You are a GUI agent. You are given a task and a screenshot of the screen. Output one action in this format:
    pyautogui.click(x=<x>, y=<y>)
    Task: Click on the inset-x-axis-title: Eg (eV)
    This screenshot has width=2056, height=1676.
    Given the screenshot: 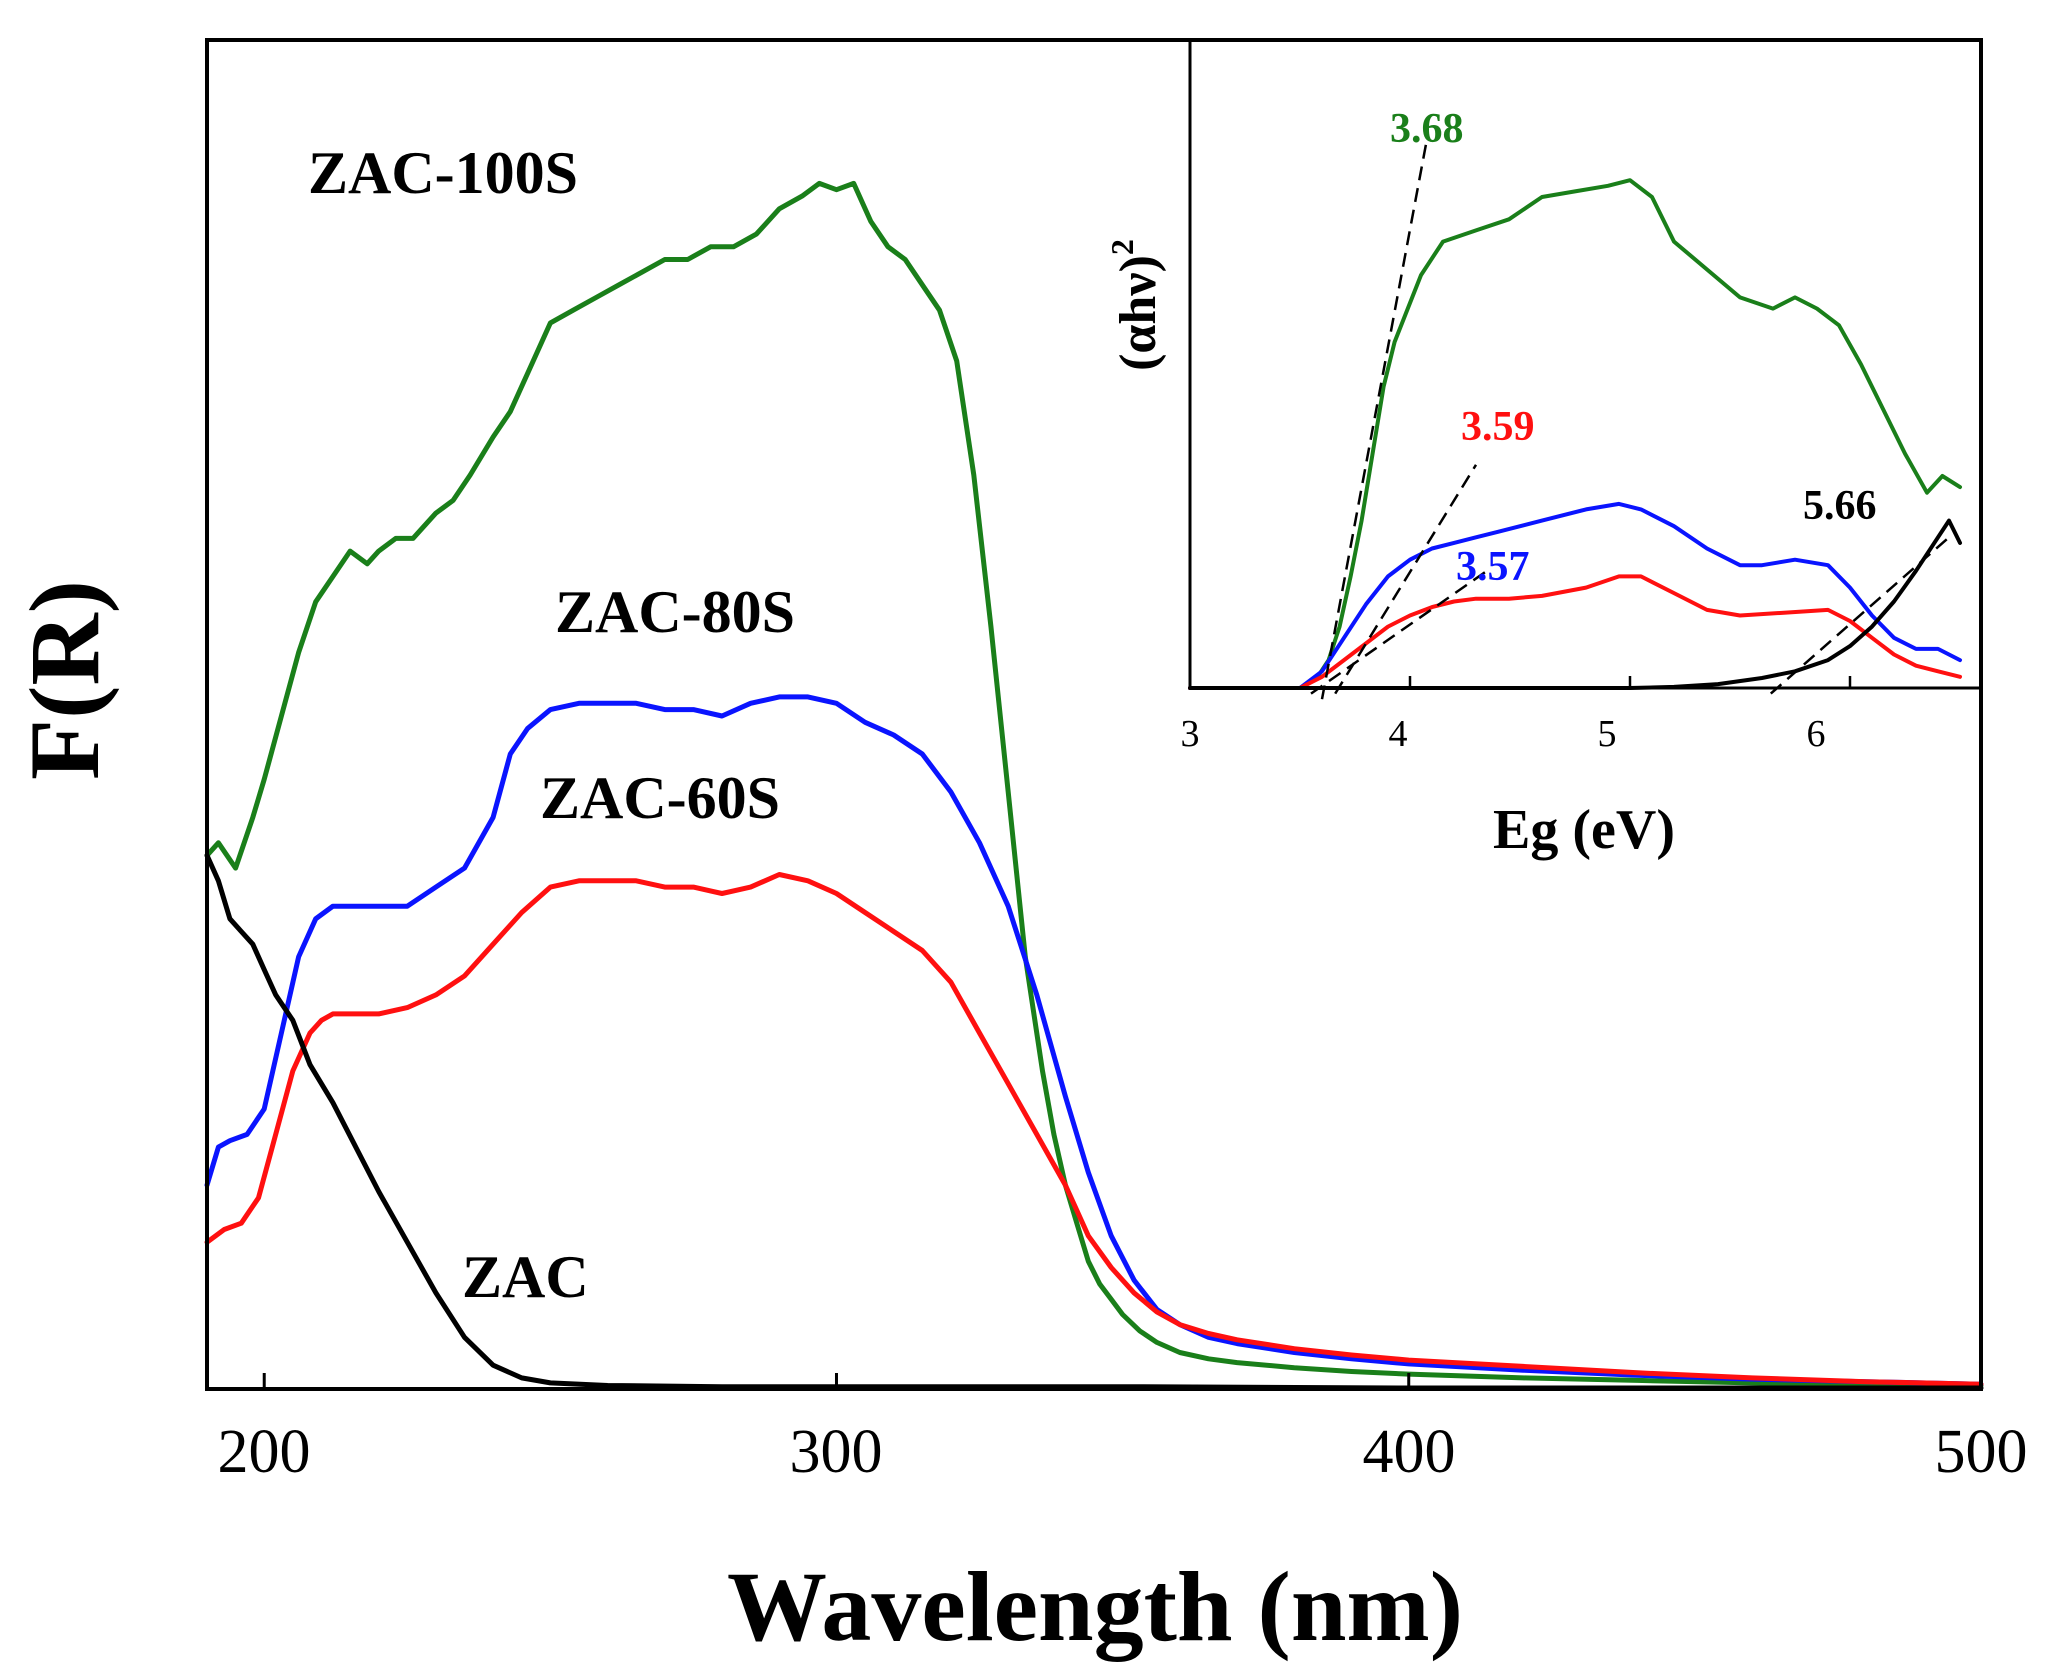 What is the action you would take?
    pyautogui.click(x=1584, y=830)
    